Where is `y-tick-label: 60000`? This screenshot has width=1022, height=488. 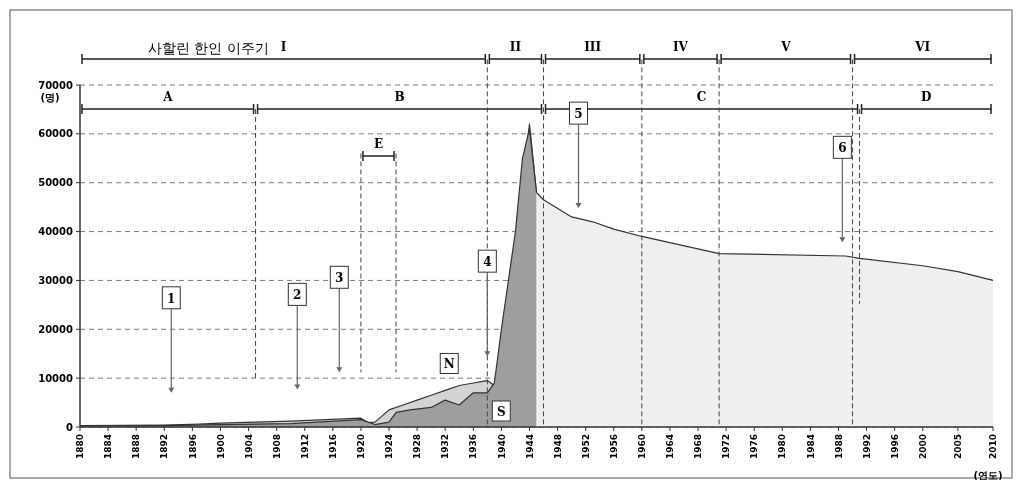
y-tick-label: 60000 is located at coordinates (56, 134).